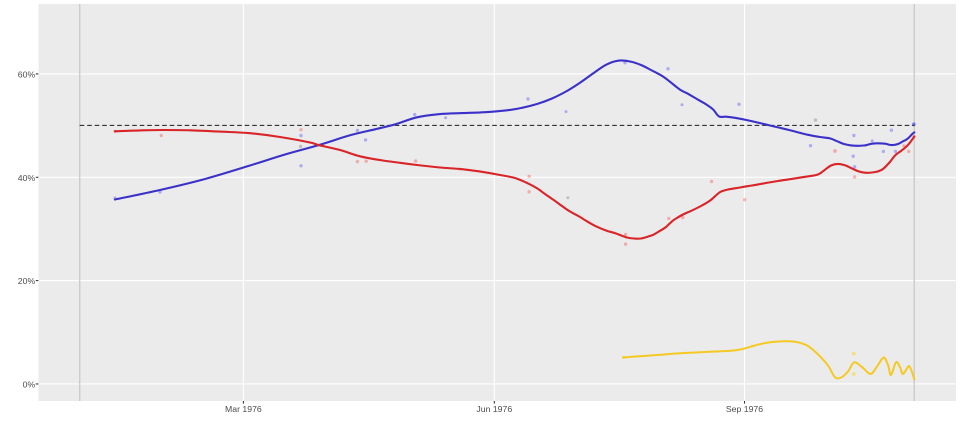 The height and width of the screenshot is (427, 960). I want to click on svg-text: 40%, so click(27, 178).